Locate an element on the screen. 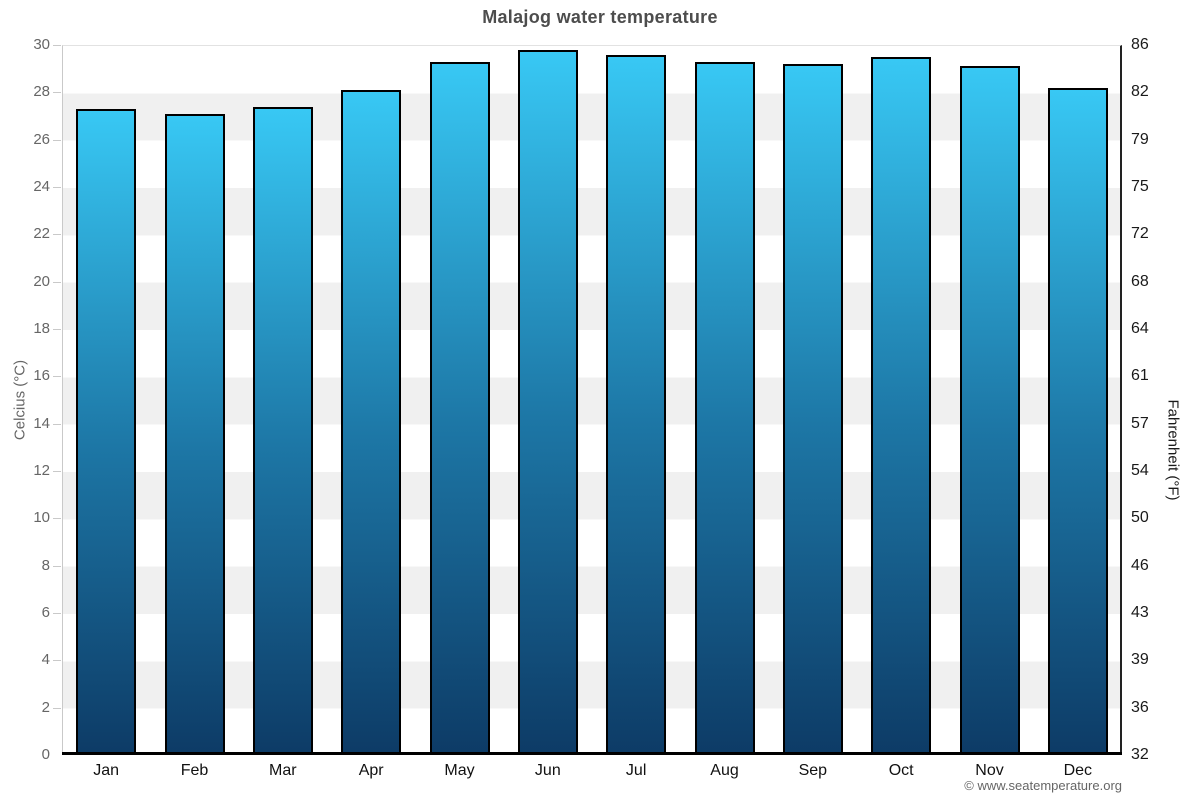 This screenshot has width=1200, height=800. x-tick-label: Aug is located at coordinates (724, 770).